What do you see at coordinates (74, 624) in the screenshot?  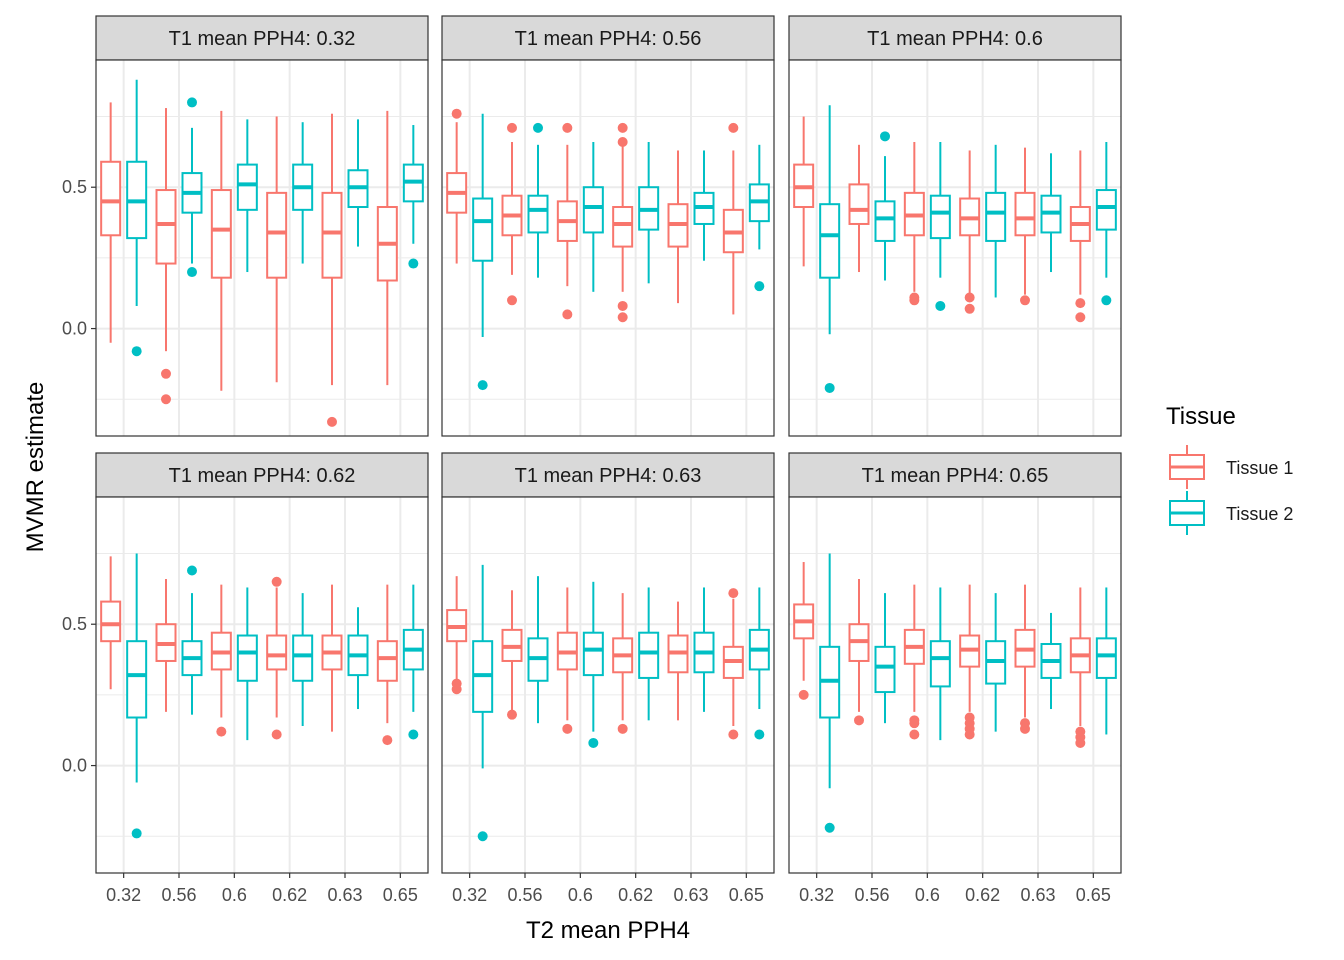 I see `y-tick-label: 0.5` at bounding box center [74, 624].